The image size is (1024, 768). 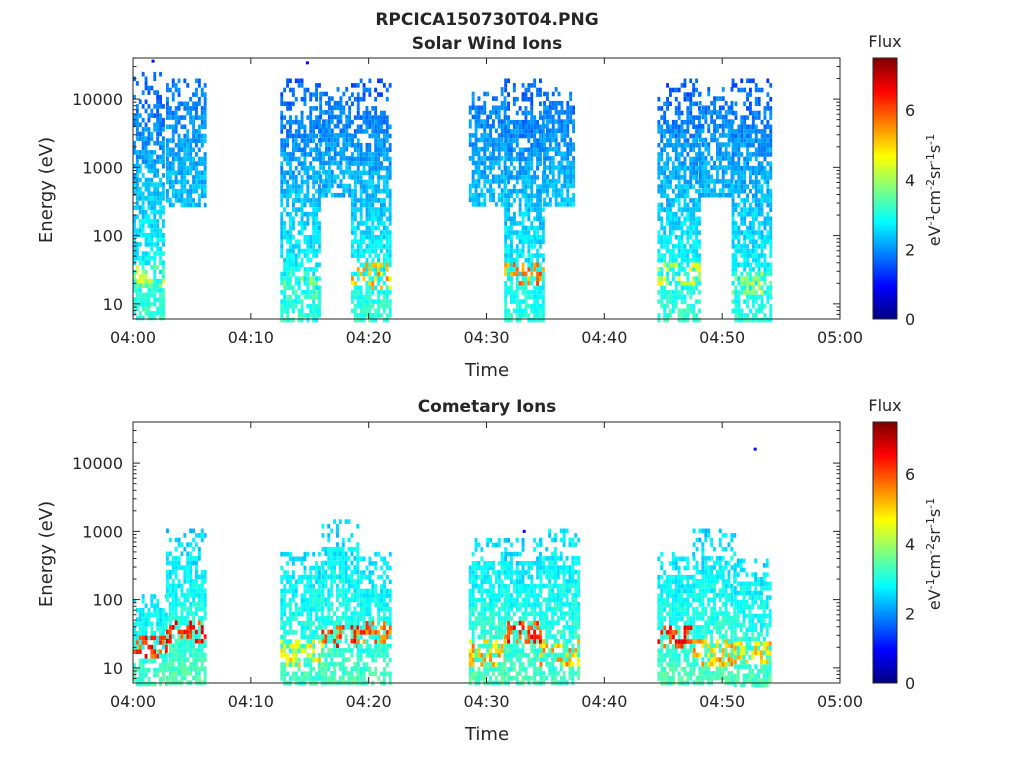 I want to click on colorbar-swatch, so click(x=885, y=242).